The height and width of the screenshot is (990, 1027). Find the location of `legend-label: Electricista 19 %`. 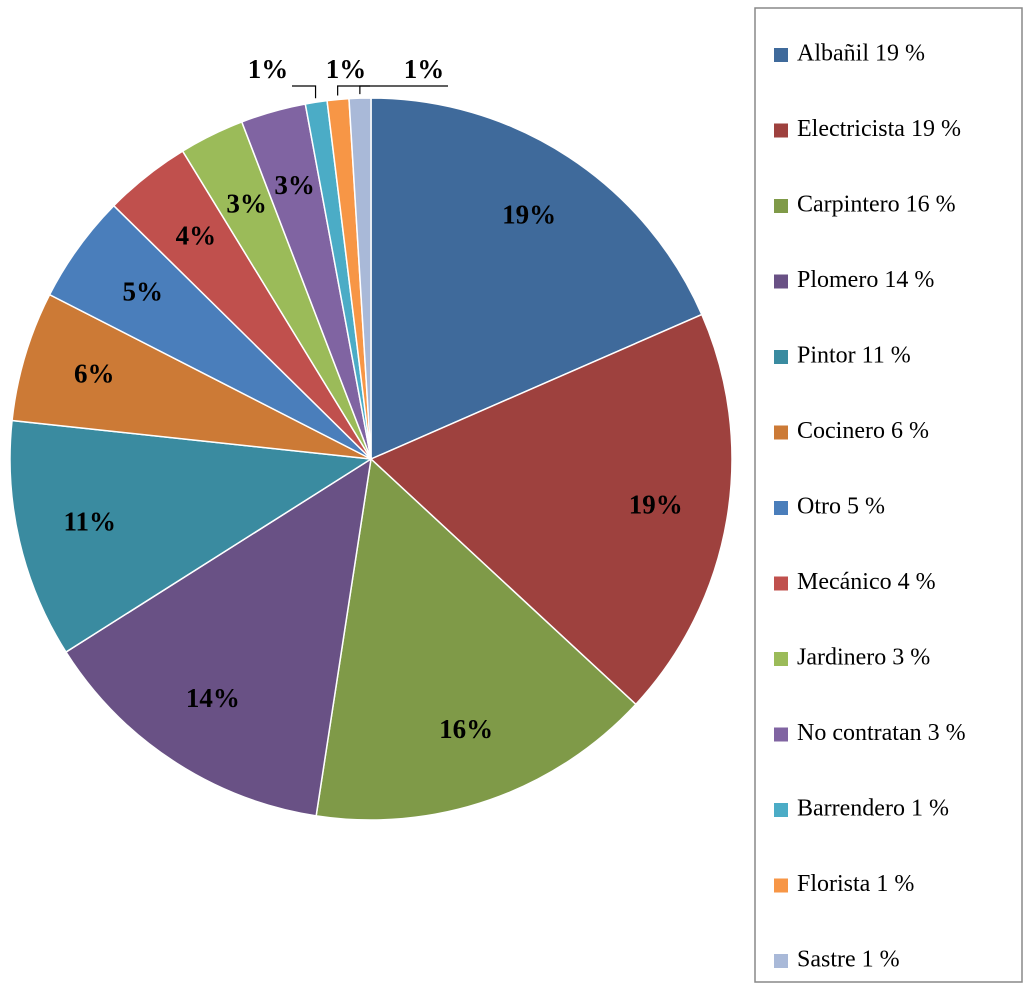

legend-label: Electricista 19 % is located at coordinates (879, 129).